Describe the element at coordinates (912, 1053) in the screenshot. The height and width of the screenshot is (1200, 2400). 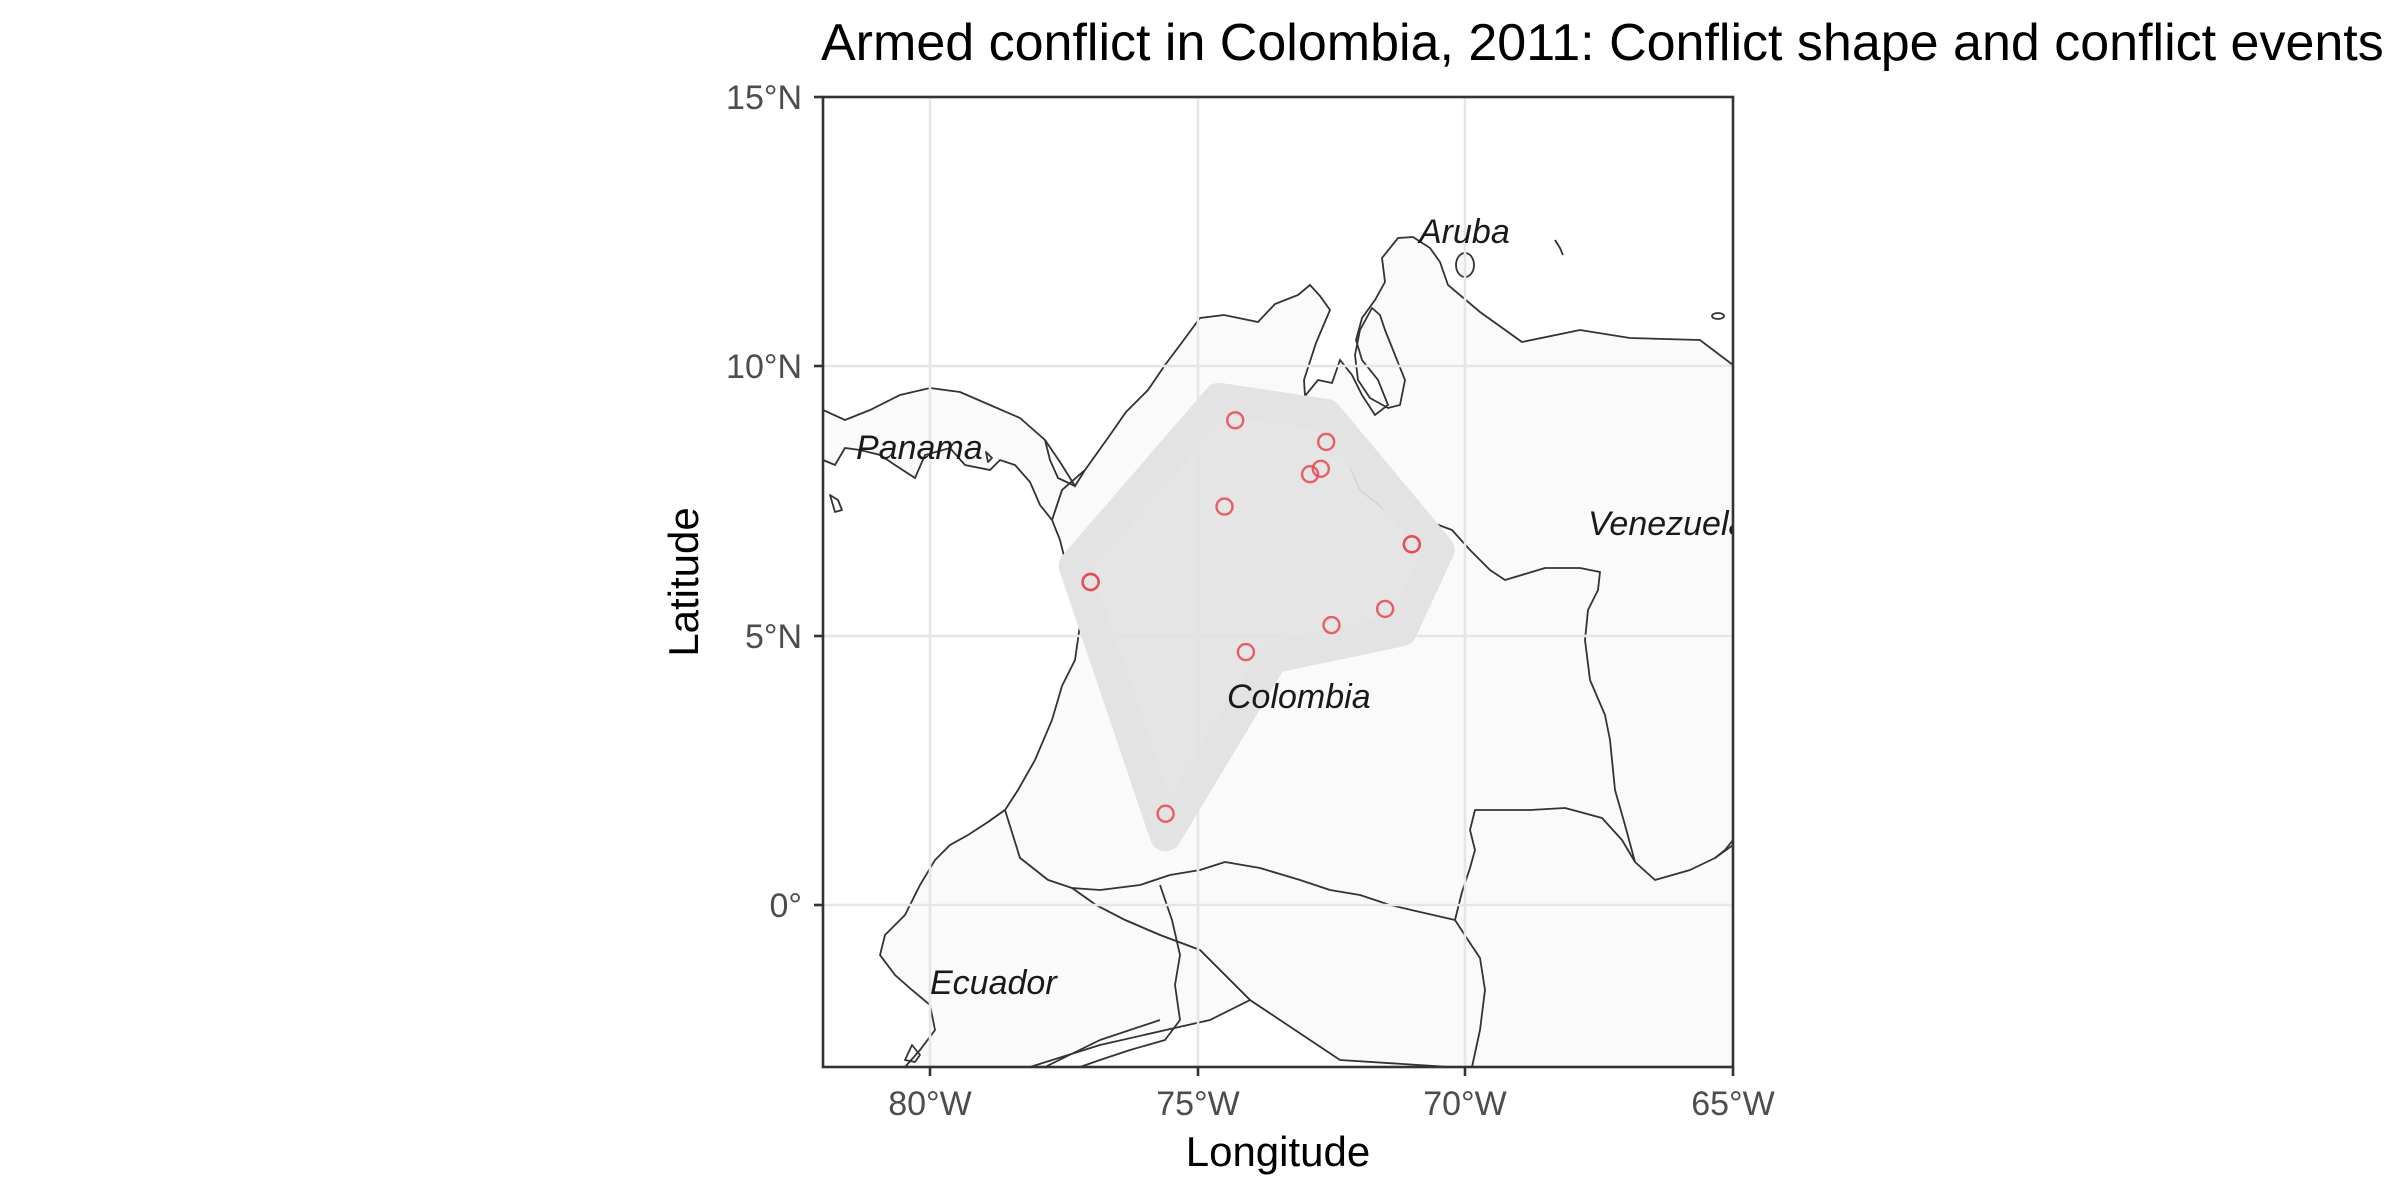
I see `ecuador-islet` at that location.